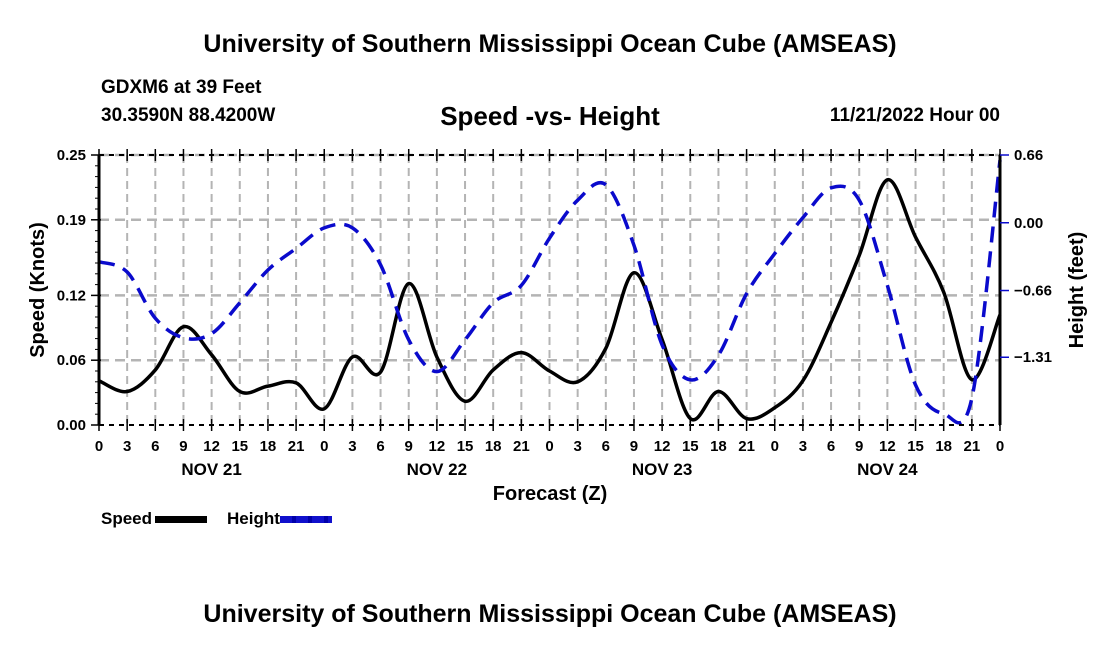  I want to click on x-axis-label: Forecast (Z), so click(550, 494).